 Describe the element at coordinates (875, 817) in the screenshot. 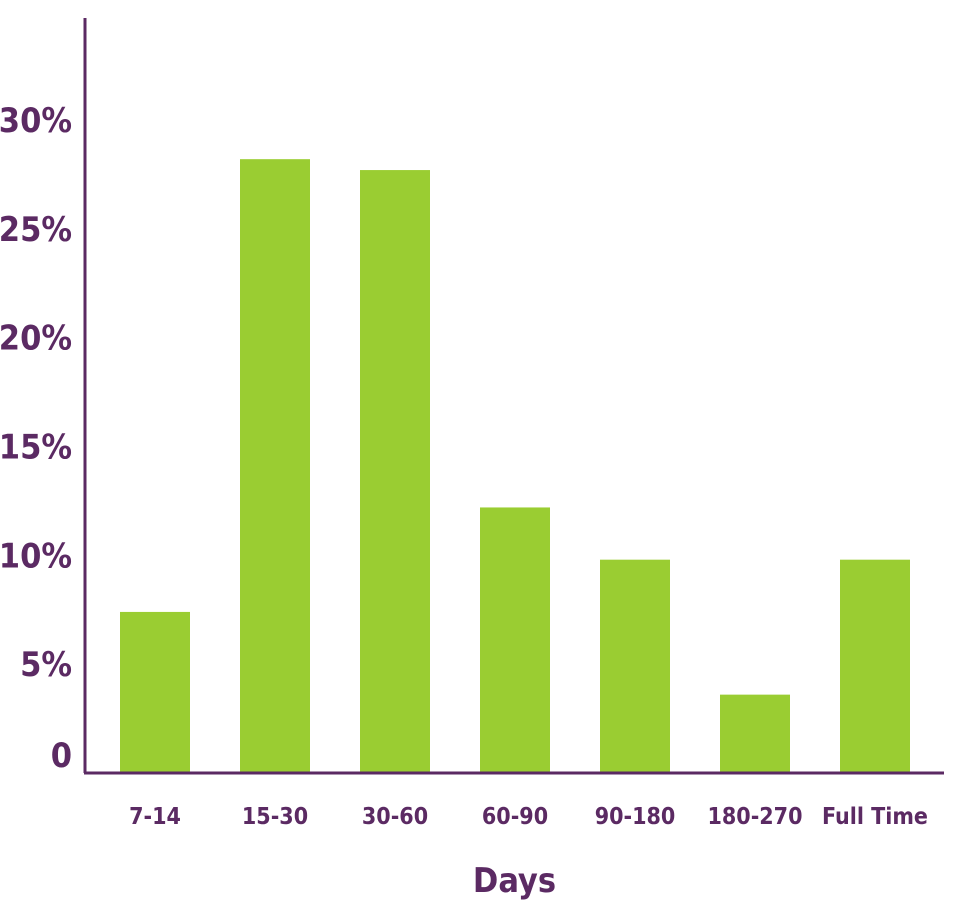

I see `x-tick-label: Full Time` at that location.